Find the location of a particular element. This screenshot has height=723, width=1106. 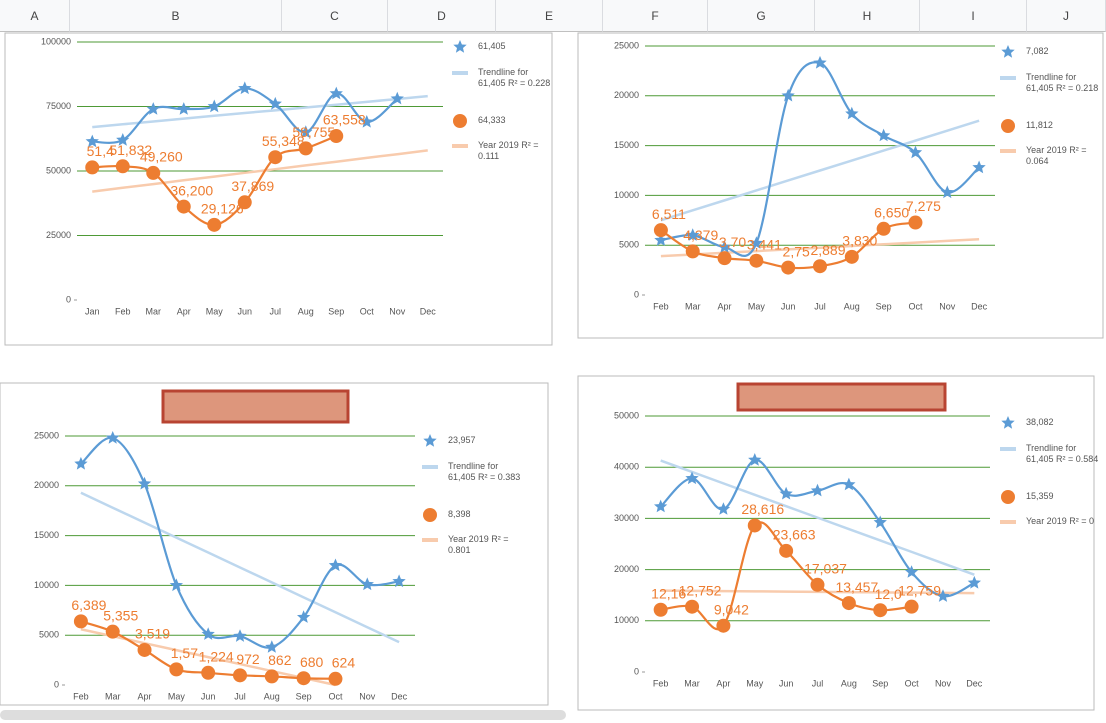

data-label: 680 is located at coordinates (312, 662).